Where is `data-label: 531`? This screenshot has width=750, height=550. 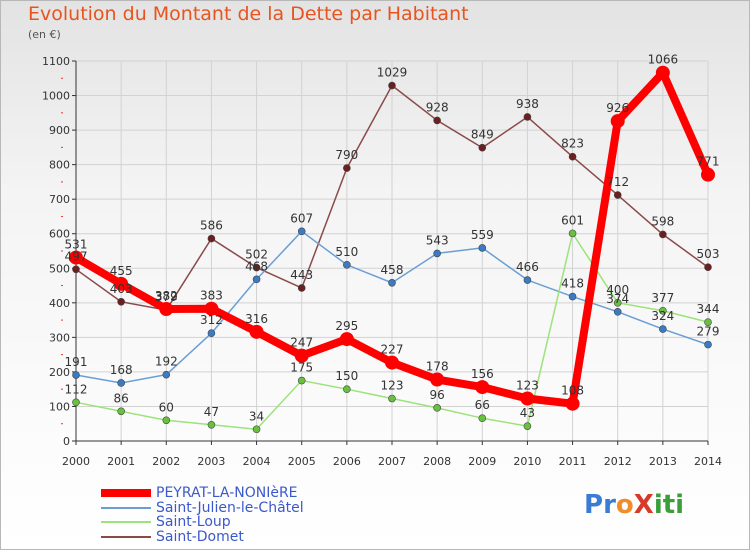 data-label: 531 is located at coordinates (76, 245).